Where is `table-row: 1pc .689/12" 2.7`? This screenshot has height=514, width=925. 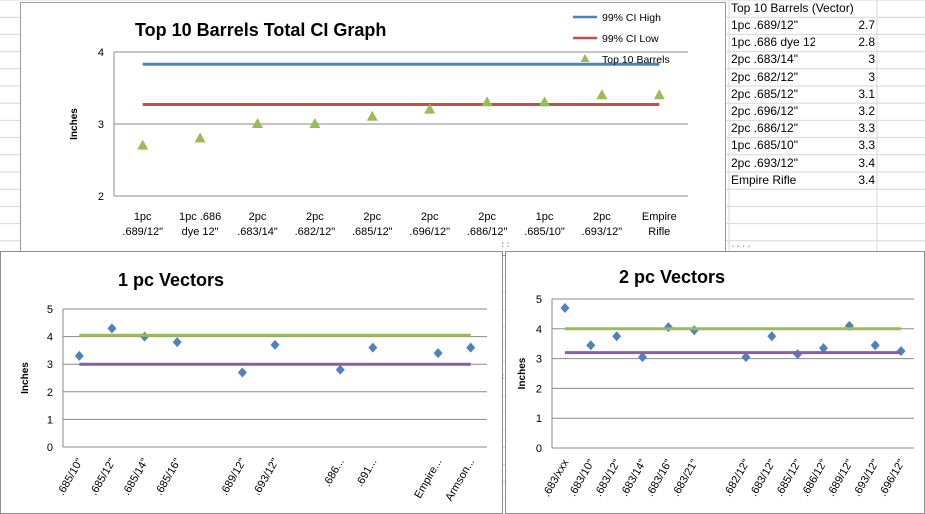 table-row: 1pc .689/12" 2.7 is located at coordinates (827, 25).